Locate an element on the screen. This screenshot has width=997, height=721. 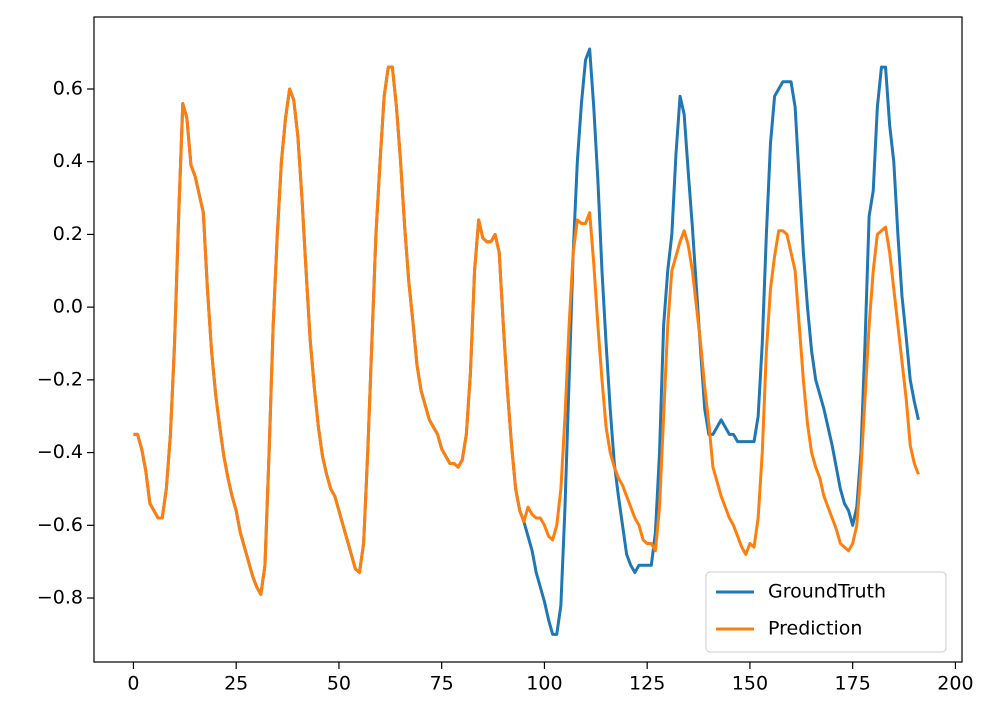
y-tick-label: −0.8 is located at coordinates (60, 598).